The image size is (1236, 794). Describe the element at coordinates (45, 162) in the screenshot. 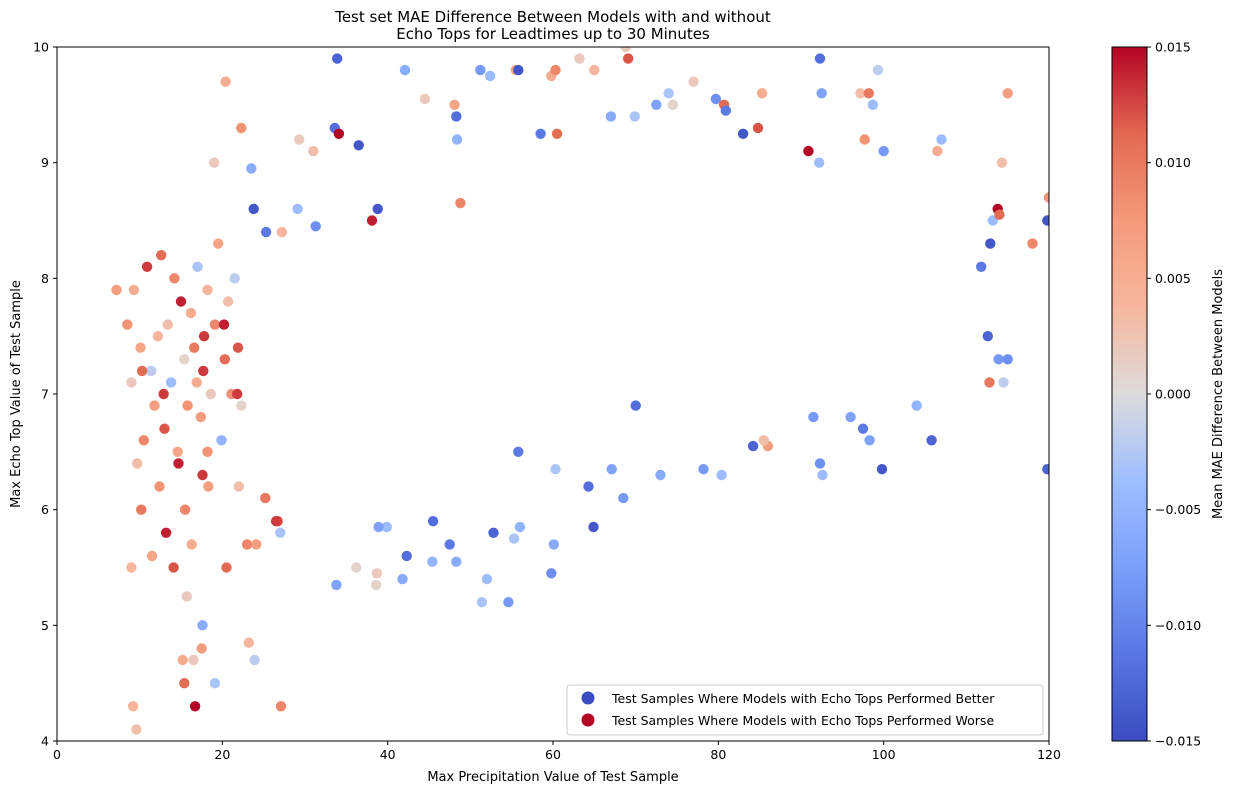

I see `y-tick-label: 9` at that location.